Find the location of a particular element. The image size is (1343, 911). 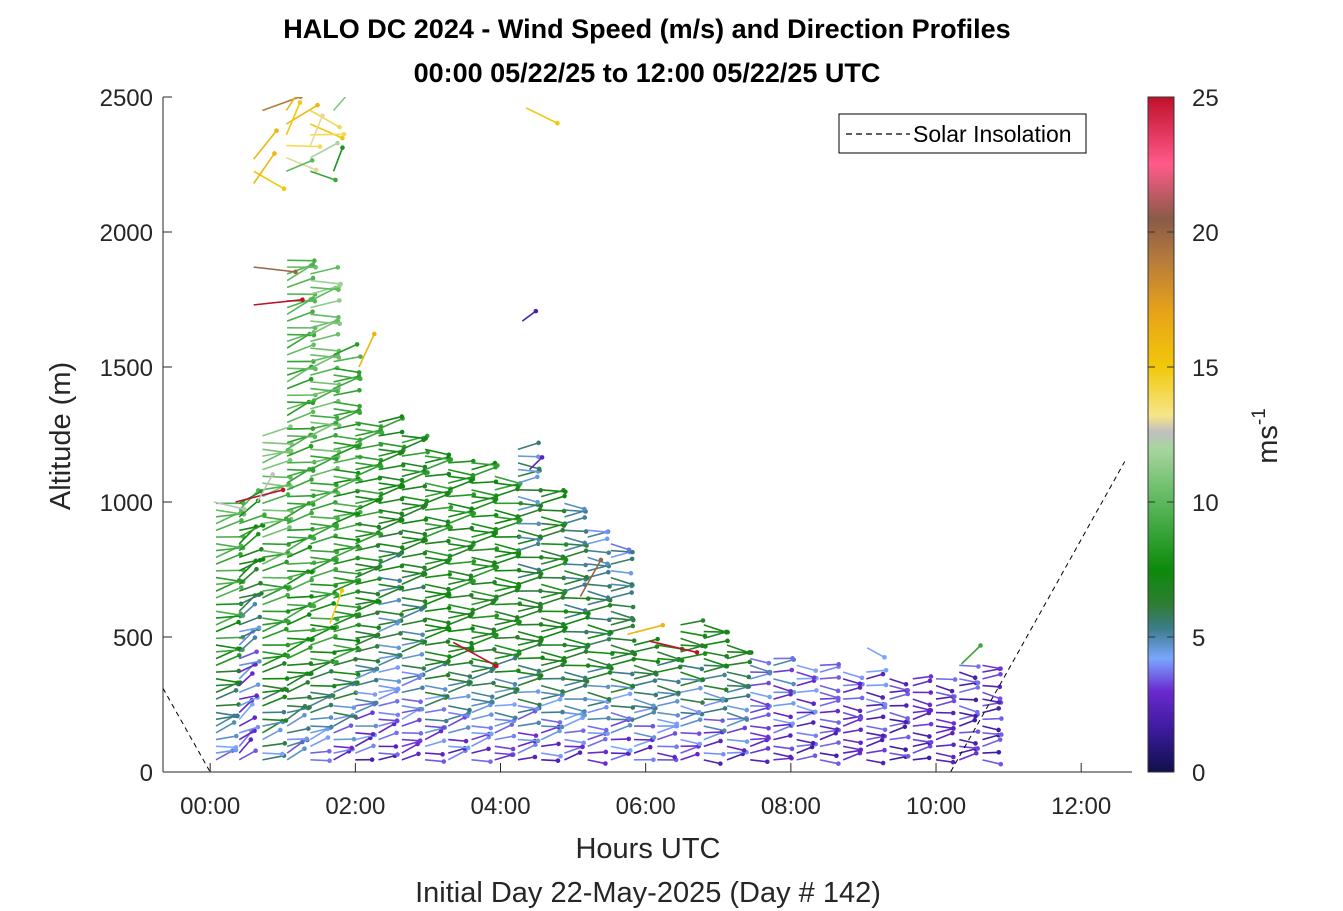

chart-title-line2: 00:00 05/22/25 to 12:00 05/22/25 UTC is located at coordinates (647, 73).